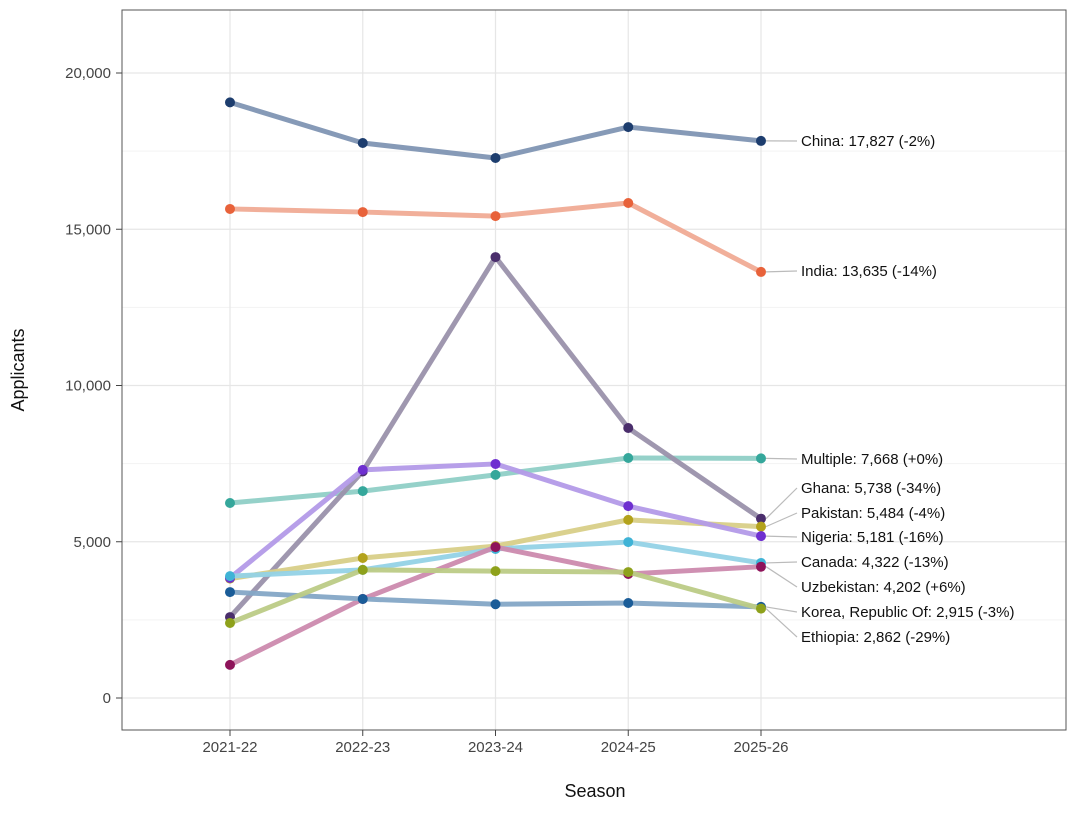 The height and width of the screenshot is (817, 1080). I want to click on y-tick-label: 15,000, so click(88, 229).